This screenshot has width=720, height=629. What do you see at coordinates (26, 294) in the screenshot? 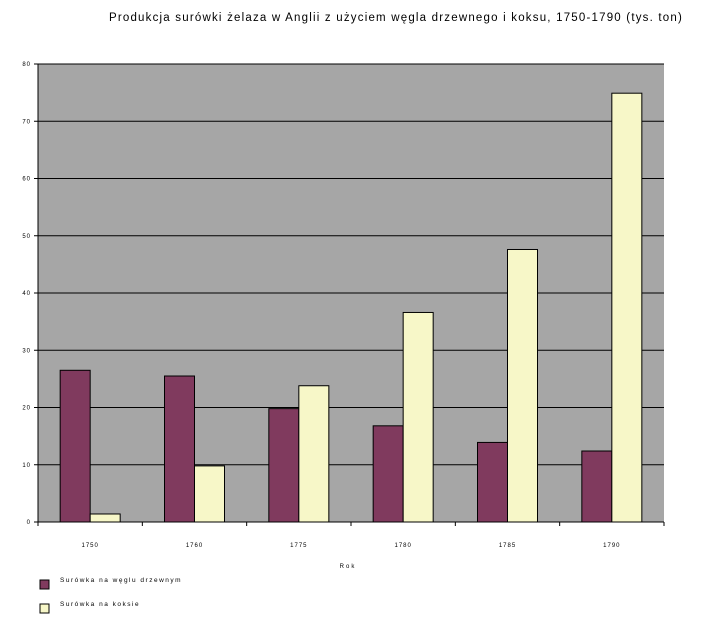
I see `y-tick-label: 40` at bounding box center [26, 294].